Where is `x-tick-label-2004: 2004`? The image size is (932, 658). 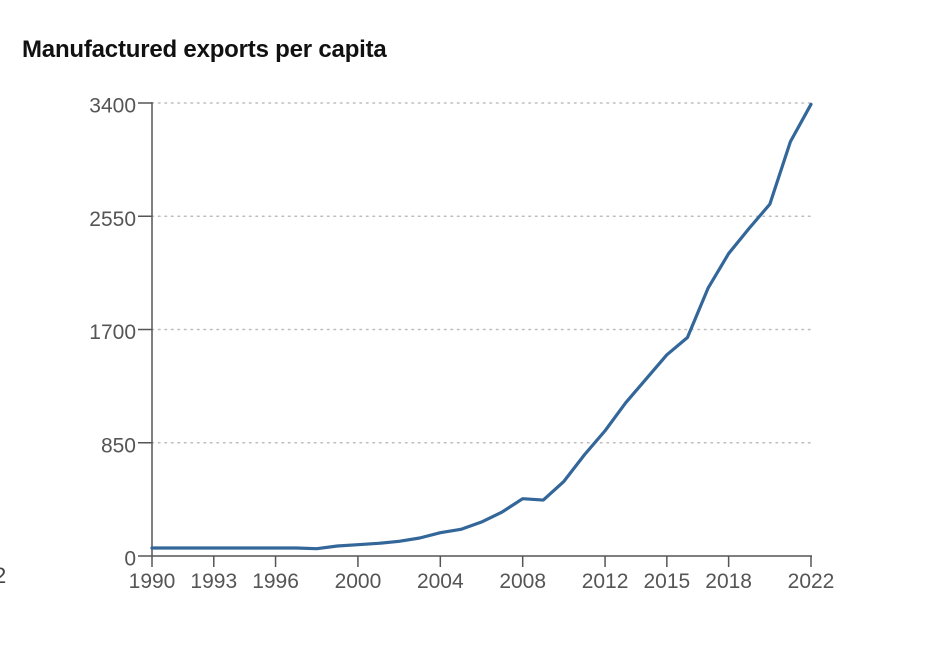 x-tick-label-2004: 2004 is located at coordinates (440, 581).